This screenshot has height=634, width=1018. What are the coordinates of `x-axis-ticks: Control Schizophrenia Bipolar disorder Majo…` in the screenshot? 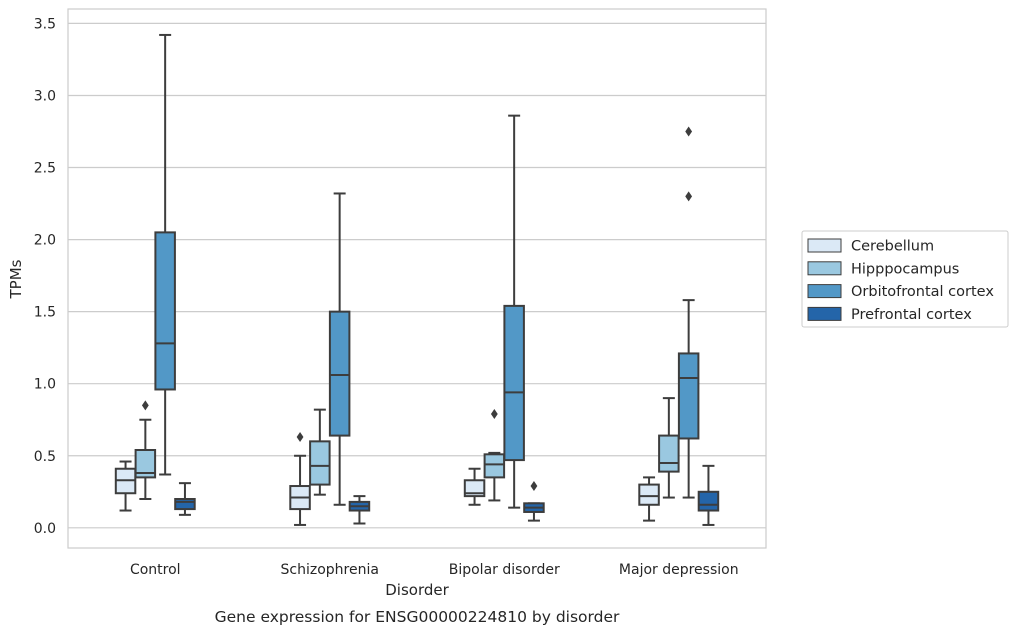 It's located at (434, 570).